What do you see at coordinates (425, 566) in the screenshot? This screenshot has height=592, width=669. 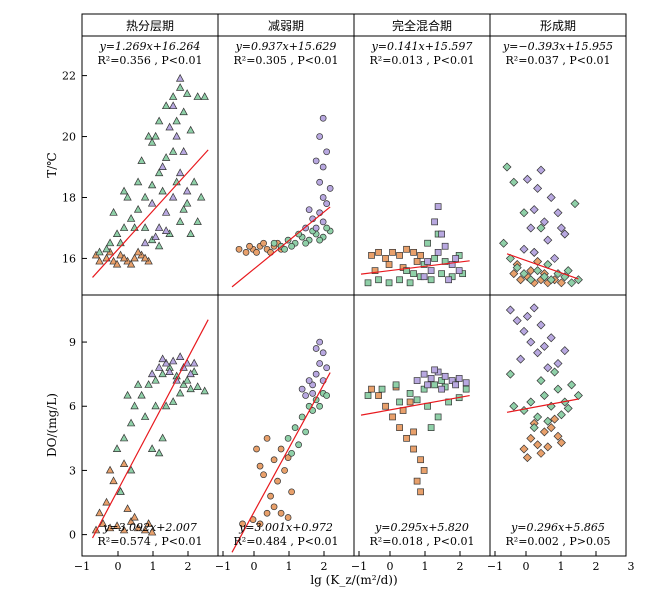 I see `x-tick-label: 1` at bounding box center [425, 566].